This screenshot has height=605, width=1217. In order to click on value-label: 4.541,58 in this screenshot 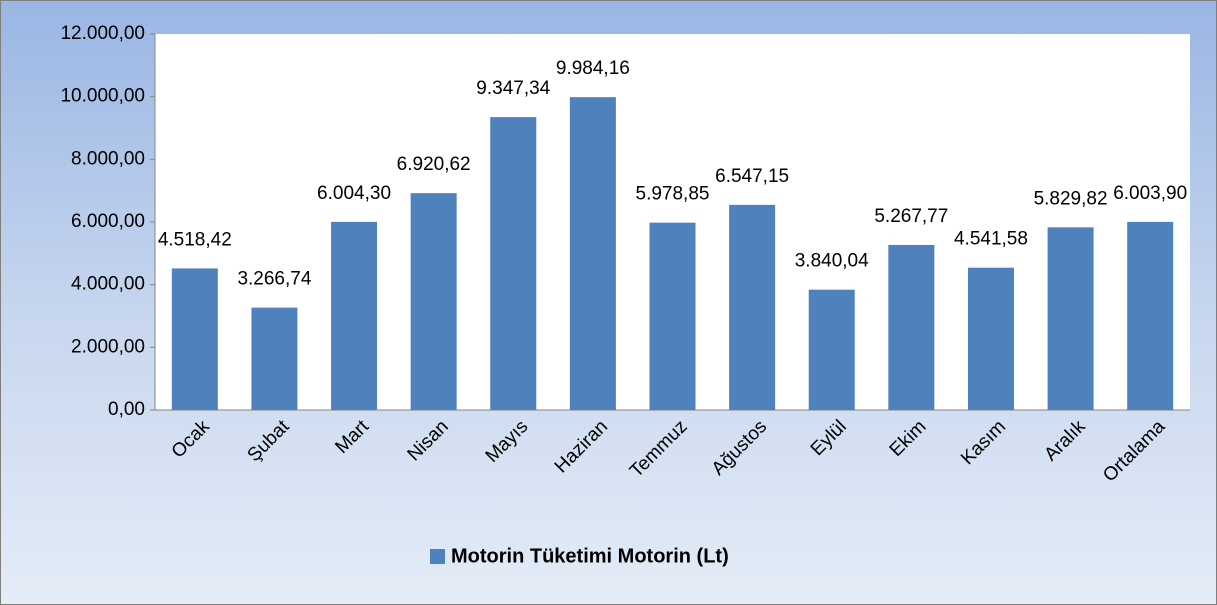, I will do `click(991, 239)`.